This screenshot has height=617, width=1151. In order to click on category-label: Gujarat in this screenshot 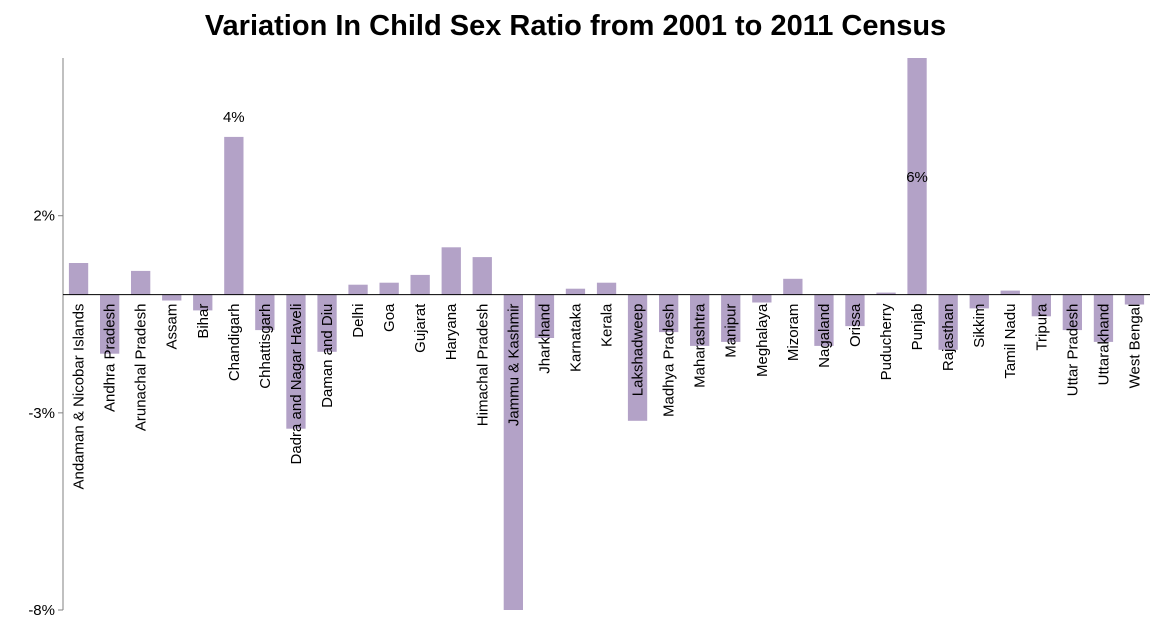, I will do `click(420, 328)`.